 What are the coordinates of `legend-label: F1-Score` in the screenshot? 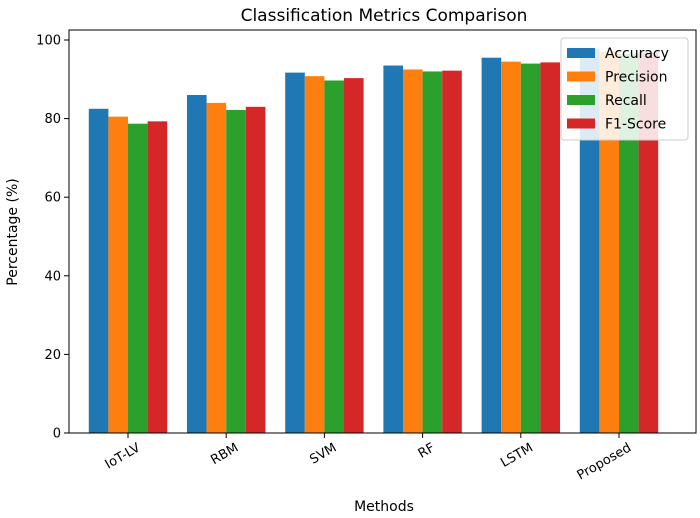 It's located at (635, 125).